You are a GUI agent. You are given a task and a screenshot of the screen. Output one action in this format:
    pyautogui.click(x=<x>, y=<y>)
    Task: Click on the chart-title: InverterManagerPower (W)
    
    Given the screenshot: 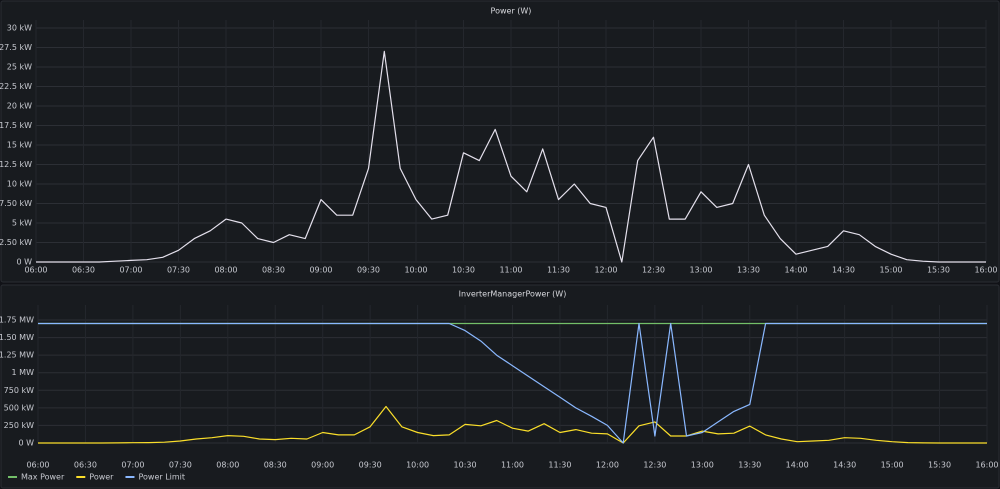 What is the action you would take?
    pyautogui.click(x=513, y=294)
    